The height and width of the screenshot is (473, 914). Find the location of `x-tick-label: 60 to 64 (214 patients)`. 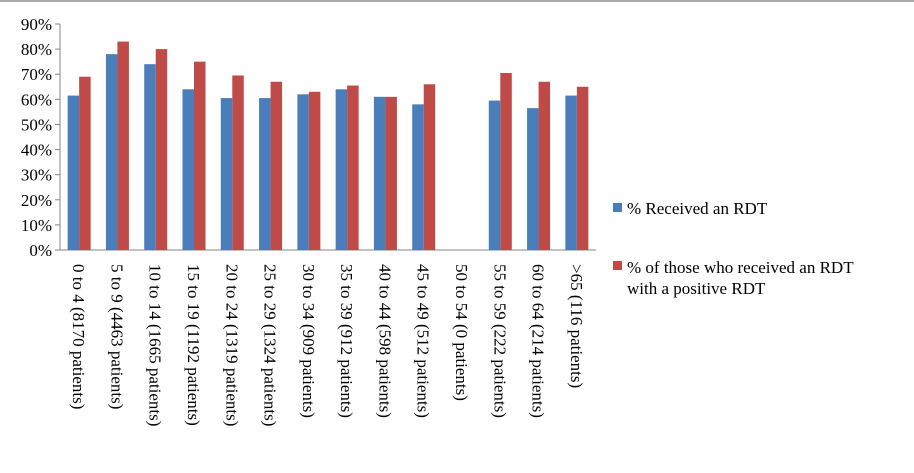

x-tick-label: 60 to 64 (214 patients) is located at coordinates (538, 341).